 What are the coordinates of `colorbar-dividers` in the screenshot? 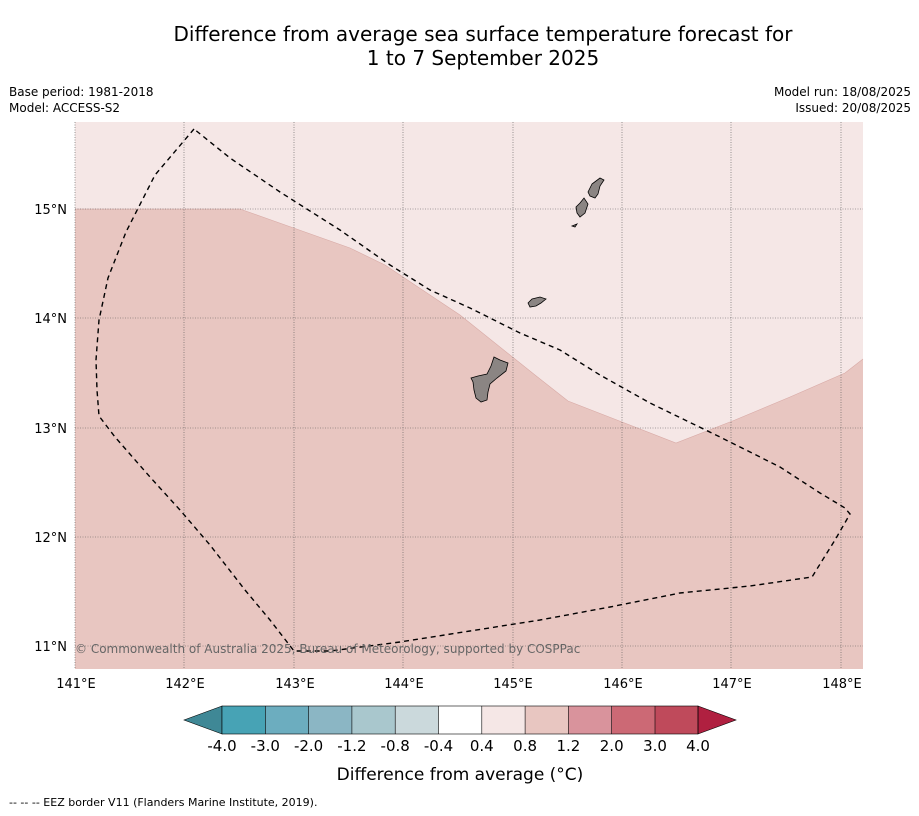 It's located at (460, 720).